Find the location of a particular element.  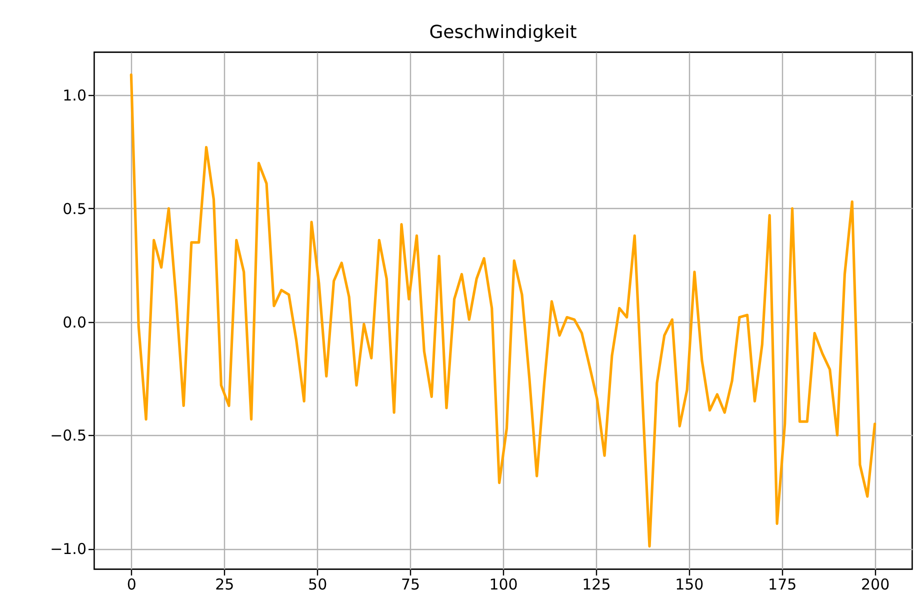

y-tick-label: 1.0 is located at coordinates (74, 95).